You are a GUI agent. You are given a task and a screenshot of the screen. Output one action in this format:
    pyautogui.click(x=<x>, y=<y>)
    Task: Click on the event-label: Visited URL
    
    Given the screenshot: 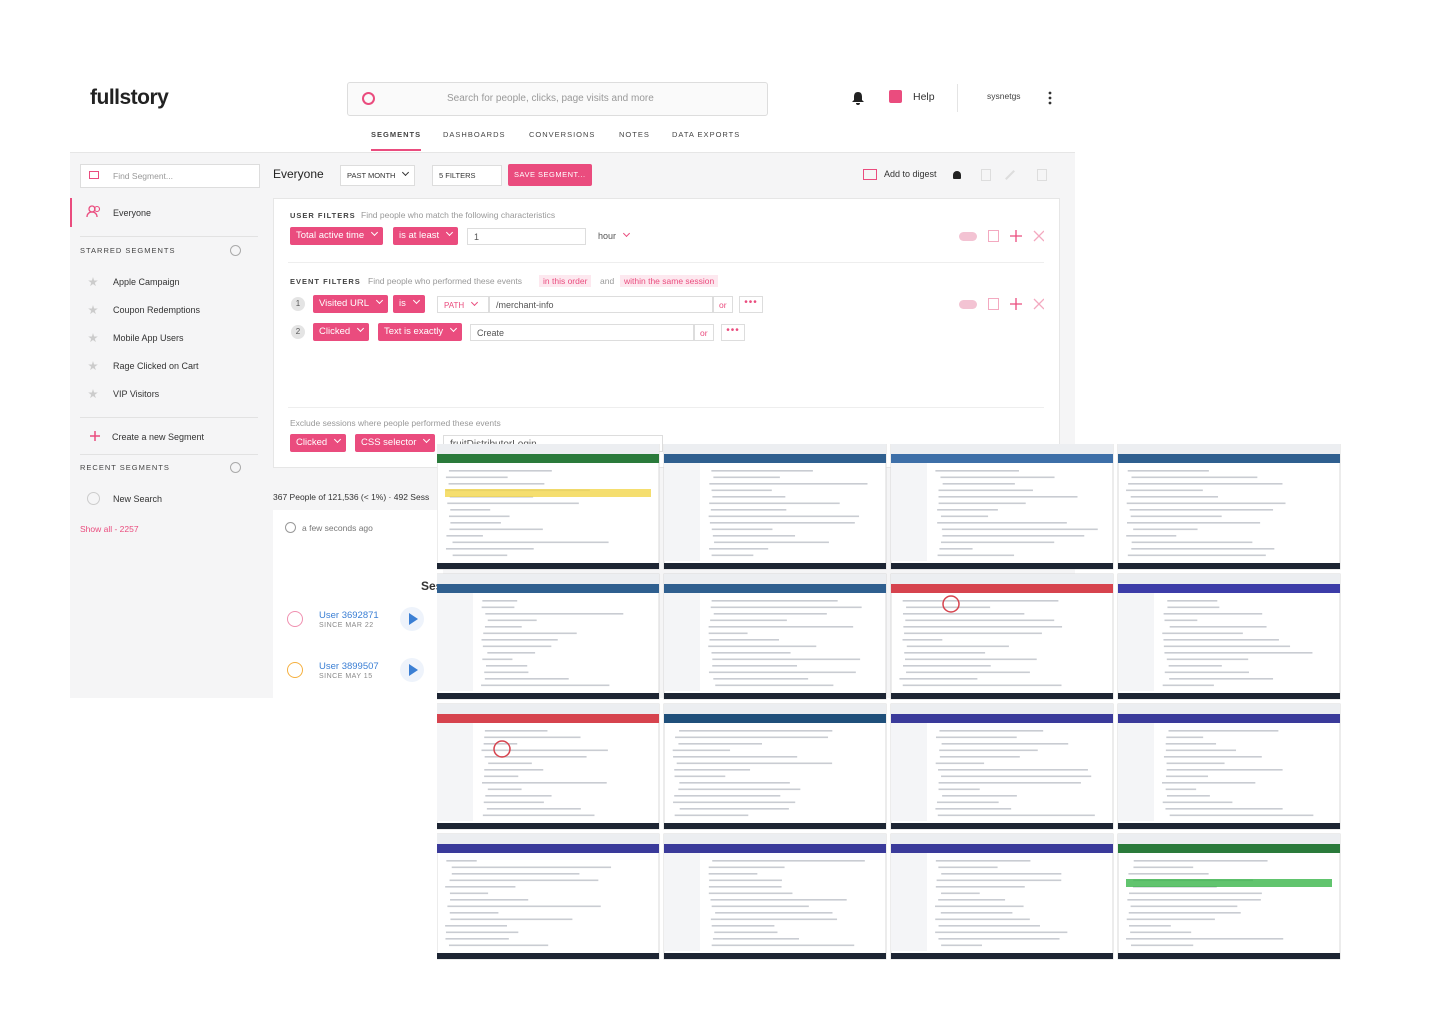 What is the action you would take?
    pyautogui.click(x=344, y=303)
    